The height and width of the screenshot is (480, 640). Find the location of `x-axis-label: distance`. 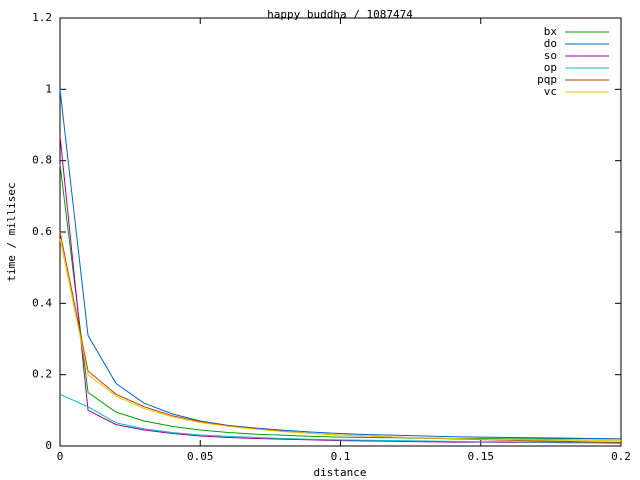

x-axis-label: distance is located at coordinates (340, 472).